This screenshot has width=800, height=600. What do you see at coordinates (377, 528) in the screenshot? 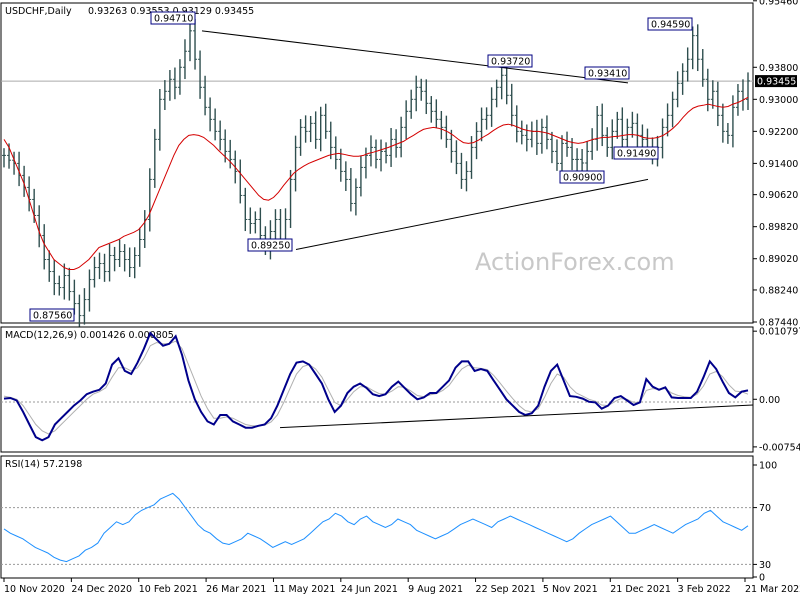
I see `rsi-layer` at bounding box center [377, 528].